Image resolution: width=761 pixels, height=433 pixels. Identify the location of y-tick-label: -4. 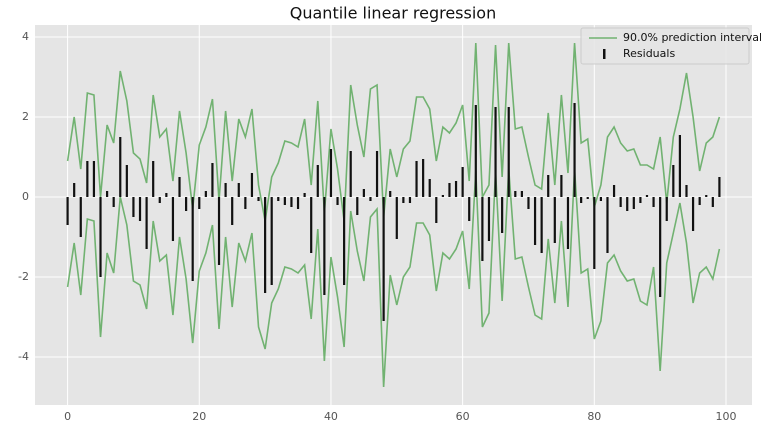
(23, 356).